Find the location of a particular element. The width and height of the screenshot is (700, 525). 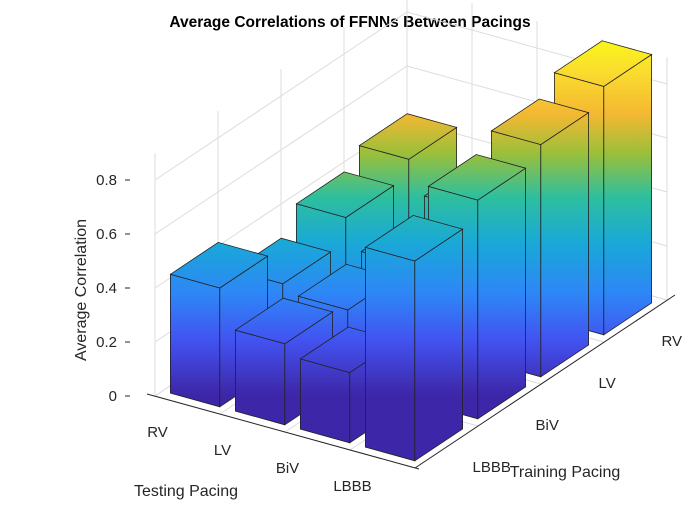

z-tick-label: 0 is located at coordinates (113, 396).